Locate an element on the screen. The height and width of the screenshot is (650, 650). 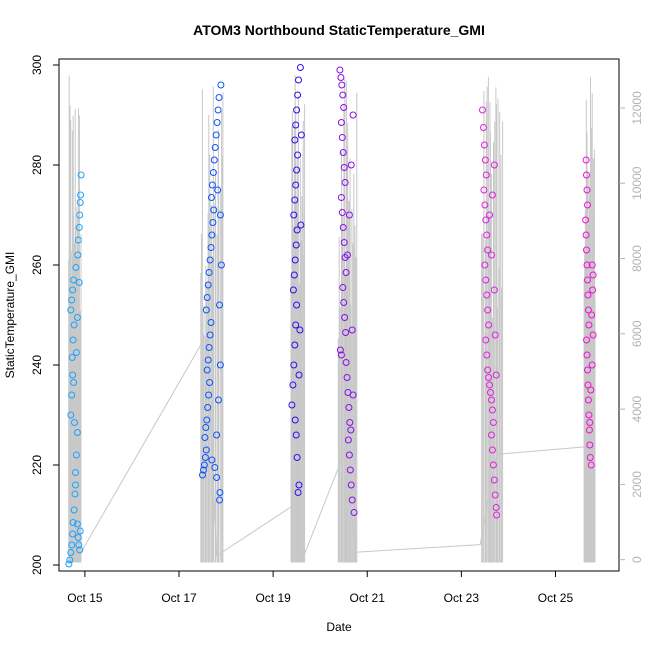
x-tick-label: Oct 19 is located at coordinates (273, 598).